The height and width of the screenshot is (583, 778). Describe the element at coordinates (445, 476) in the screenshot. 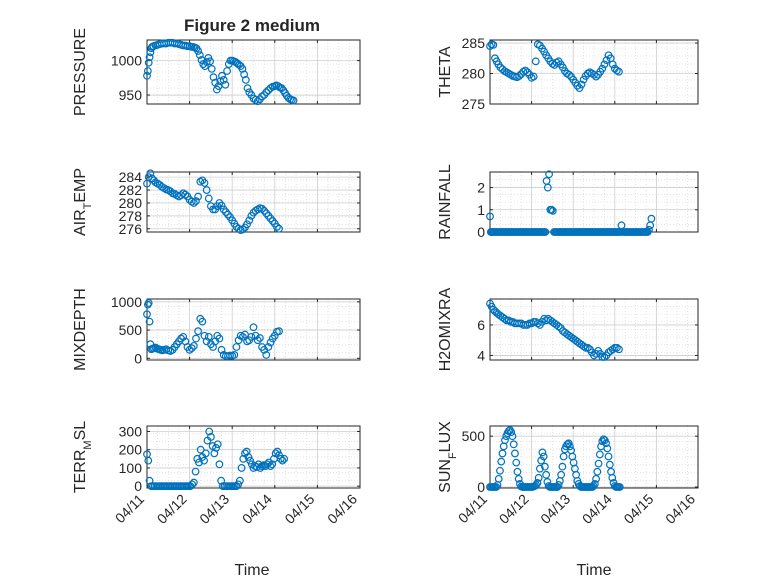

I see `y-axis-label-part: SUN` at that location.